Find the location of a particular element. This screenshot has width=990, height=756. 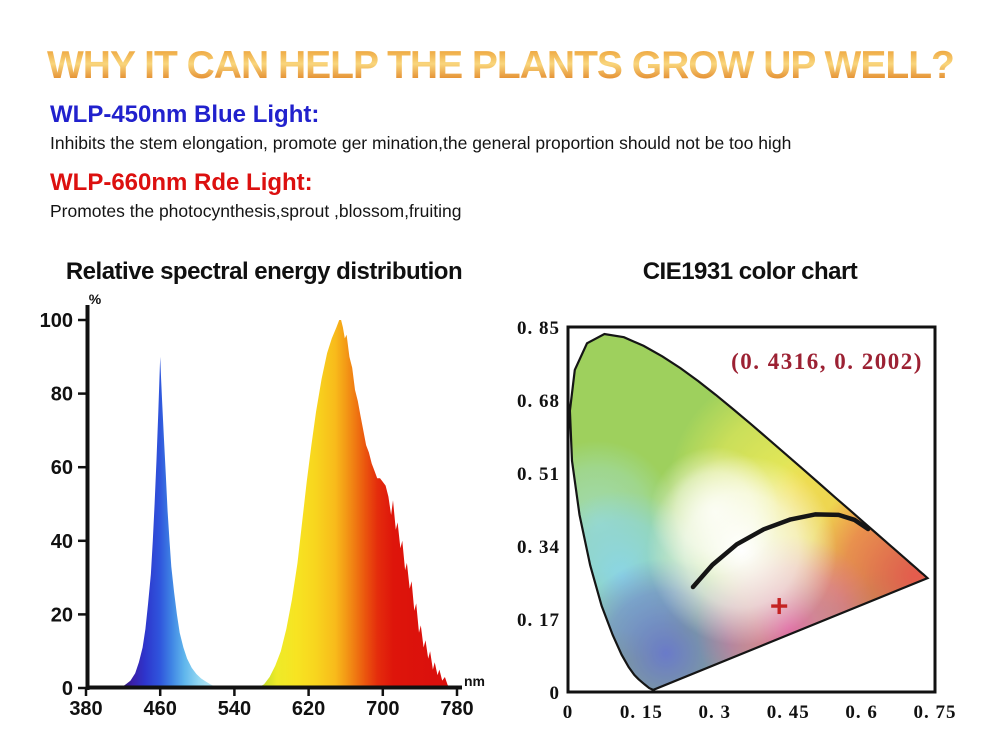

cie-x-tick-label: 0. 75 is located at coordinates (935, 712).